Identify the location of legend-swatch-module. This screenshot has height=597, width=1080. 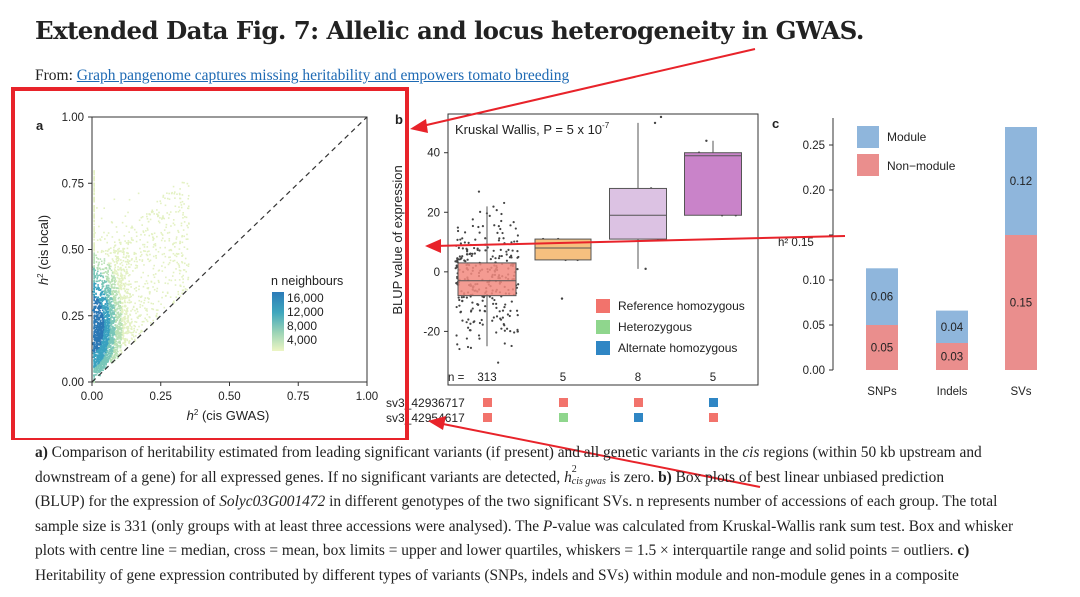
(868, 137).